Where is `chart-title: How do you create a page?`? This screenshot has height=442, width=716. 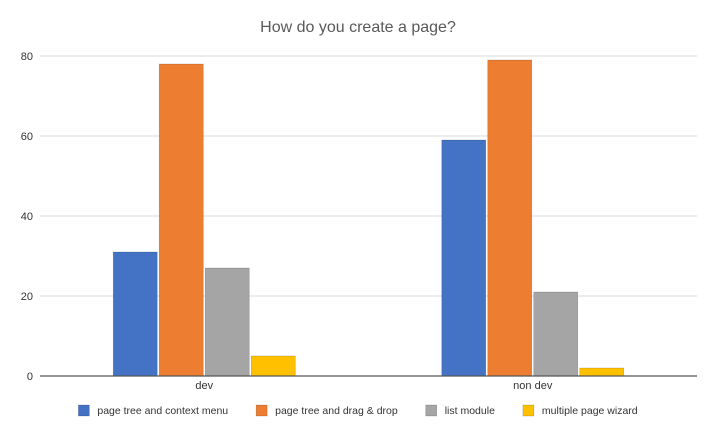 chart-title: How do you create a page? is located at coordinates (358, 27).